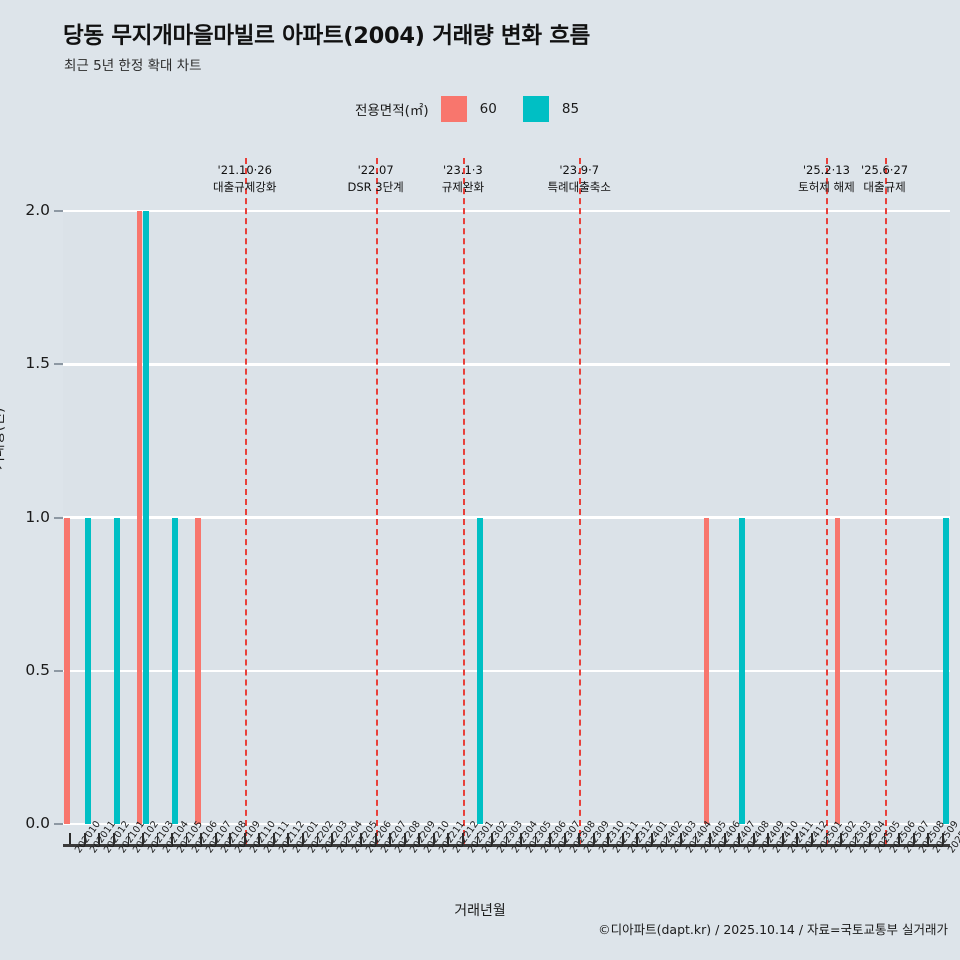 The width and height of the screenshot is (960, 960). Describe the element at coordinates (375, 170) in the screenshot. I see `annotation-date: '22.07` at that location.